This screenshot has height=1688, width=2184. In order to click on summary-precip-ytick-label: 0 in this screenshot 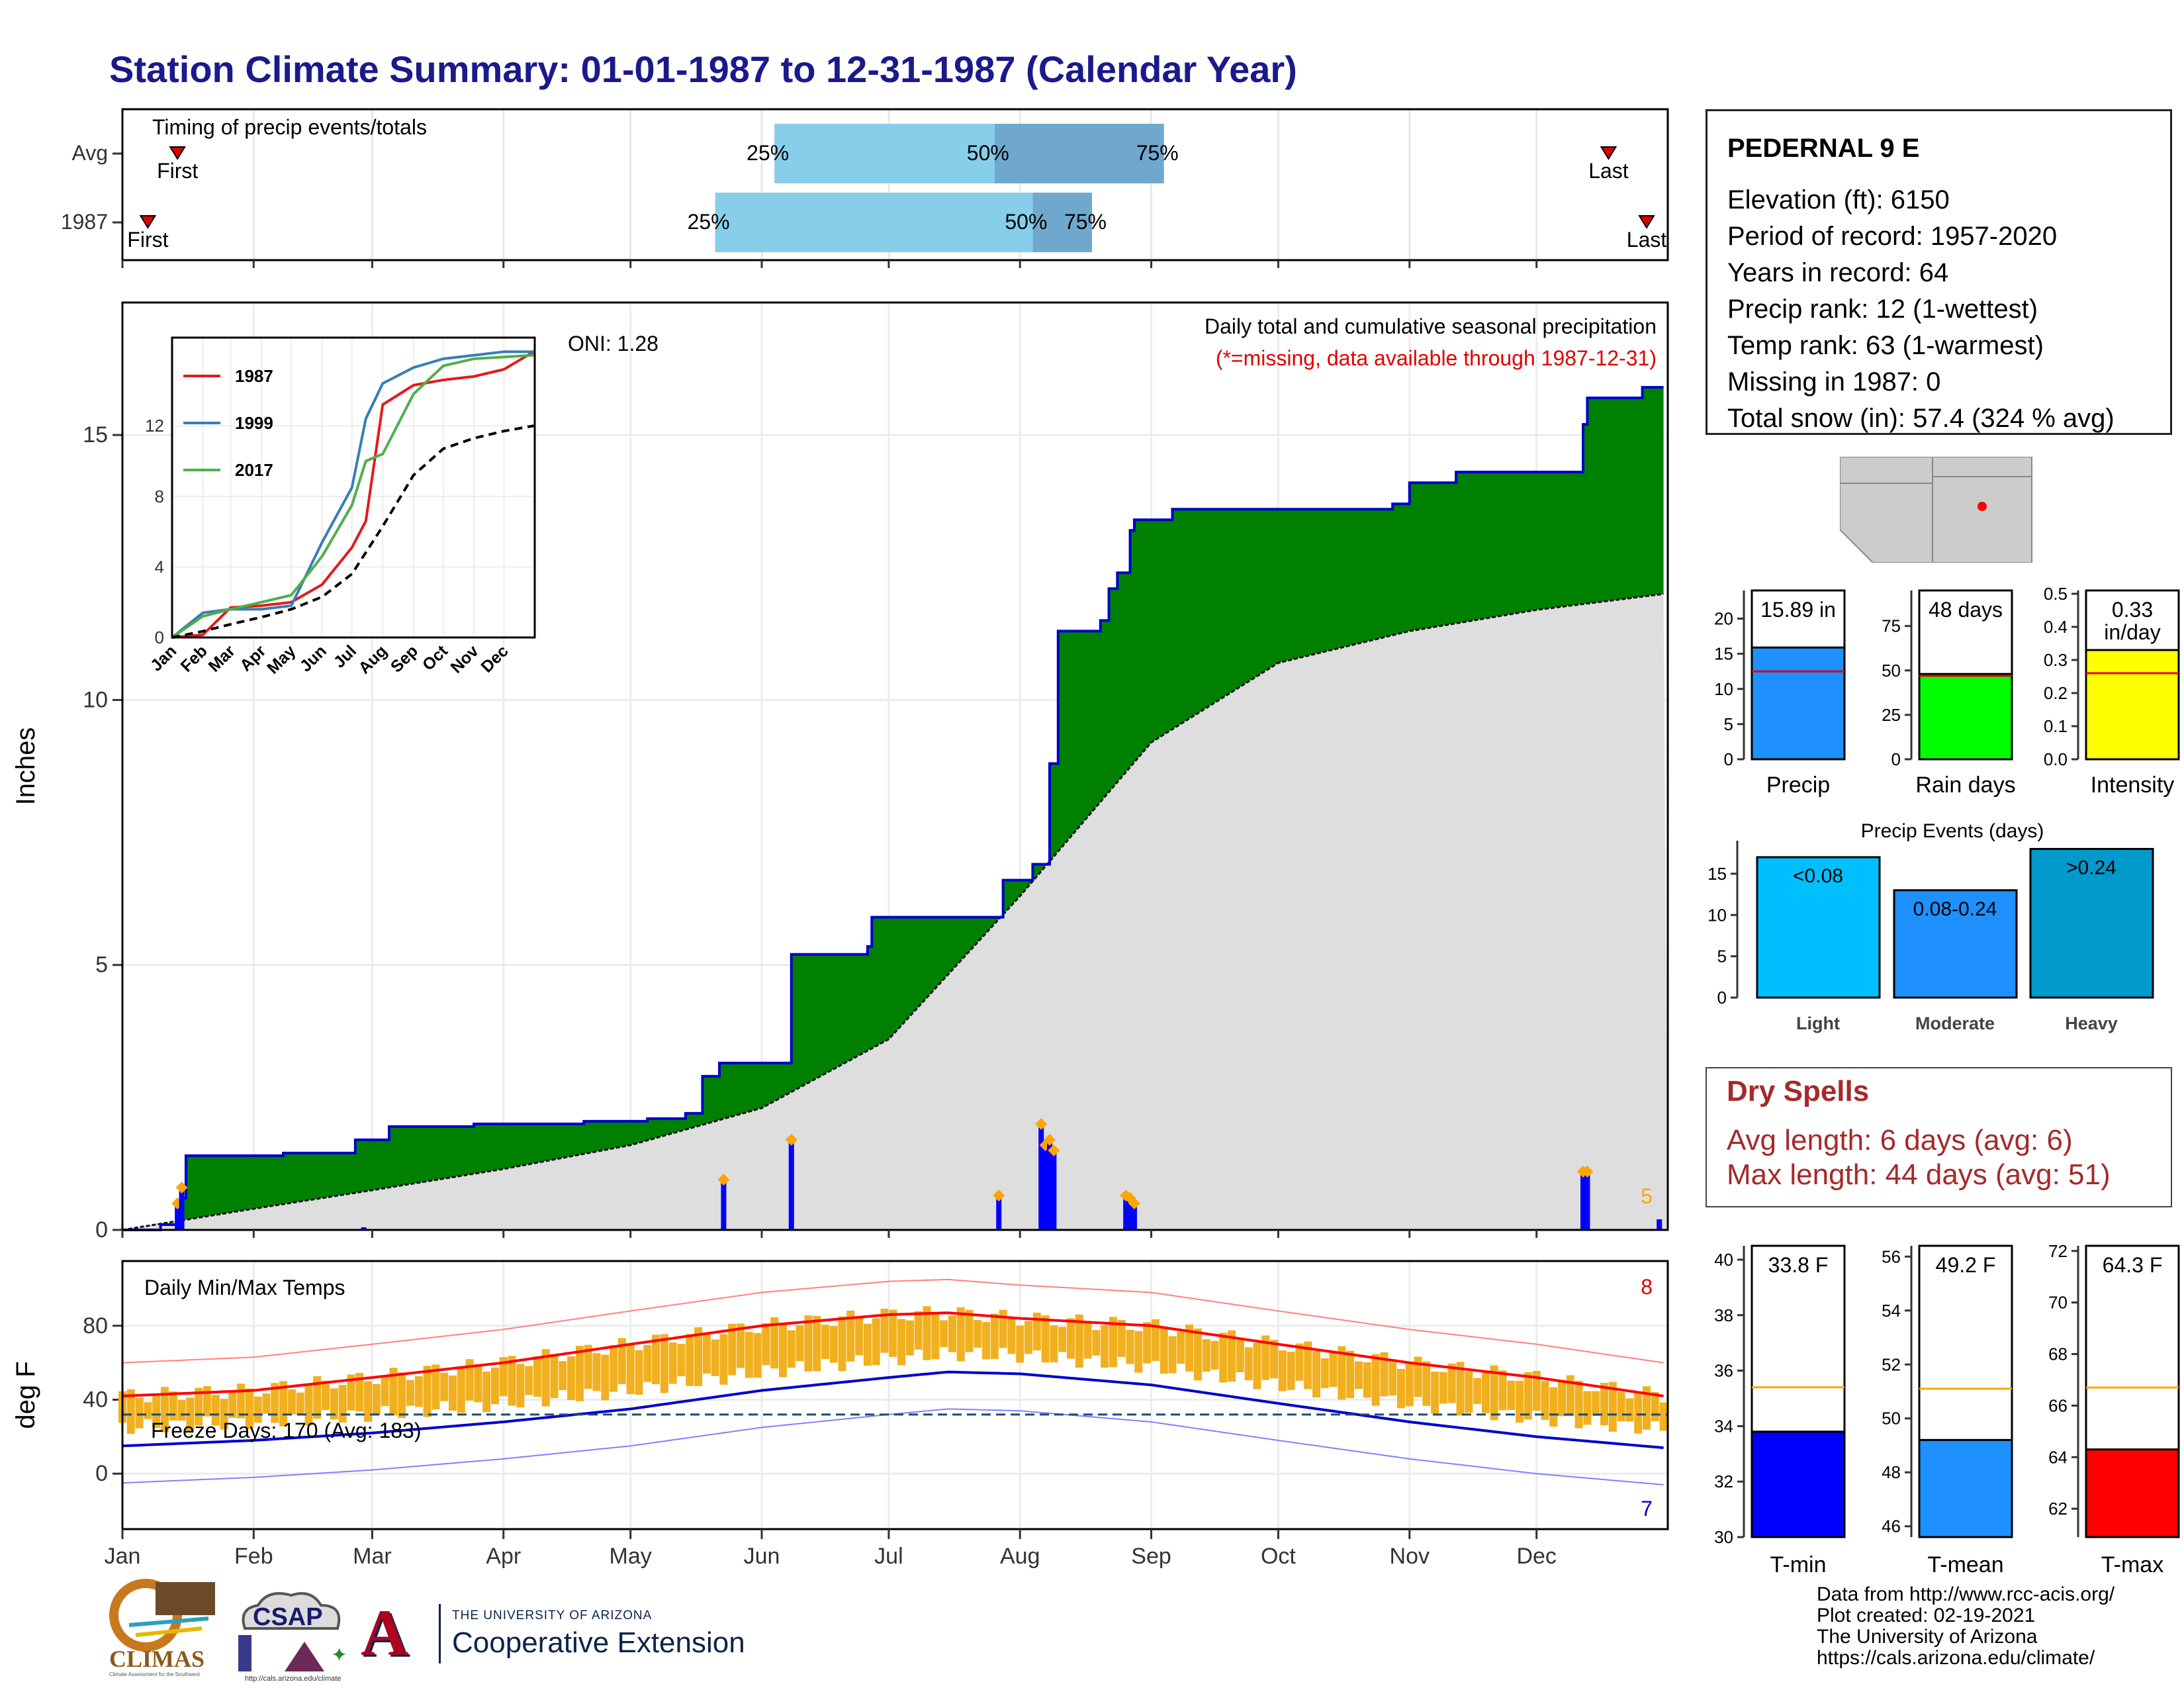, I will do `click(1729, 759)`.